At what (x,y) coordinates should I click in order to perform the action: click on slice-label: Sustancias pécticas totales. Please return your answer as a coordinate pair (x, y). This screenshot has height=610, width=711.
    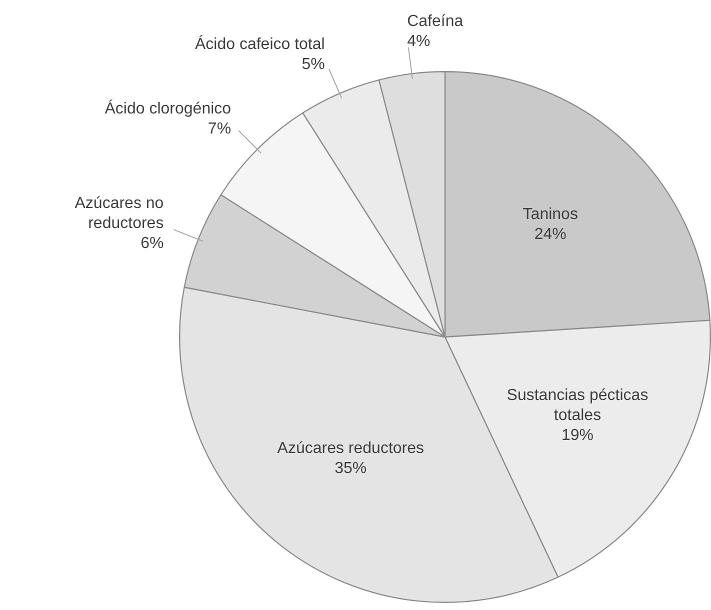
    Looking at the image, I should click on (577, 405).